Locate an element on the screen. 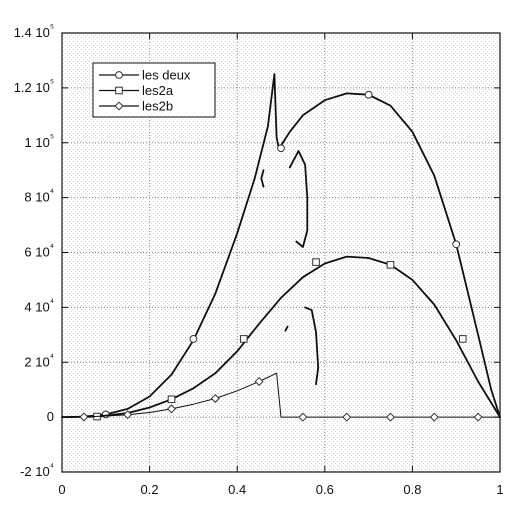 This screenshot has height=512, width=512. y-tick-label: 0 is located at coordinates (50, 416).